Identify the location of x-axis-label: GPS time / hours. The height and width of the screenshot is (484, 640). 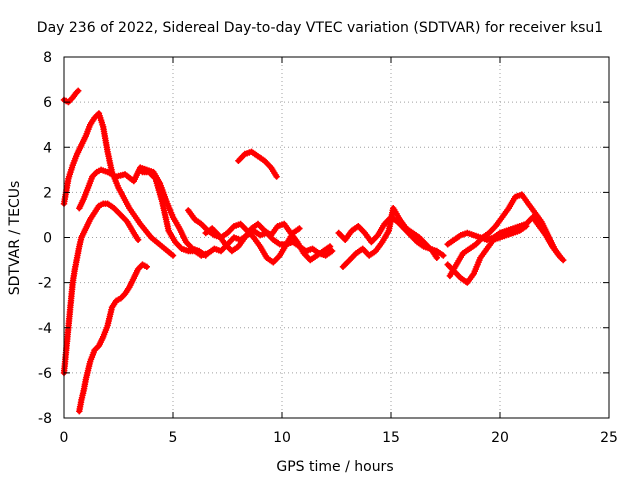
(334, 467).